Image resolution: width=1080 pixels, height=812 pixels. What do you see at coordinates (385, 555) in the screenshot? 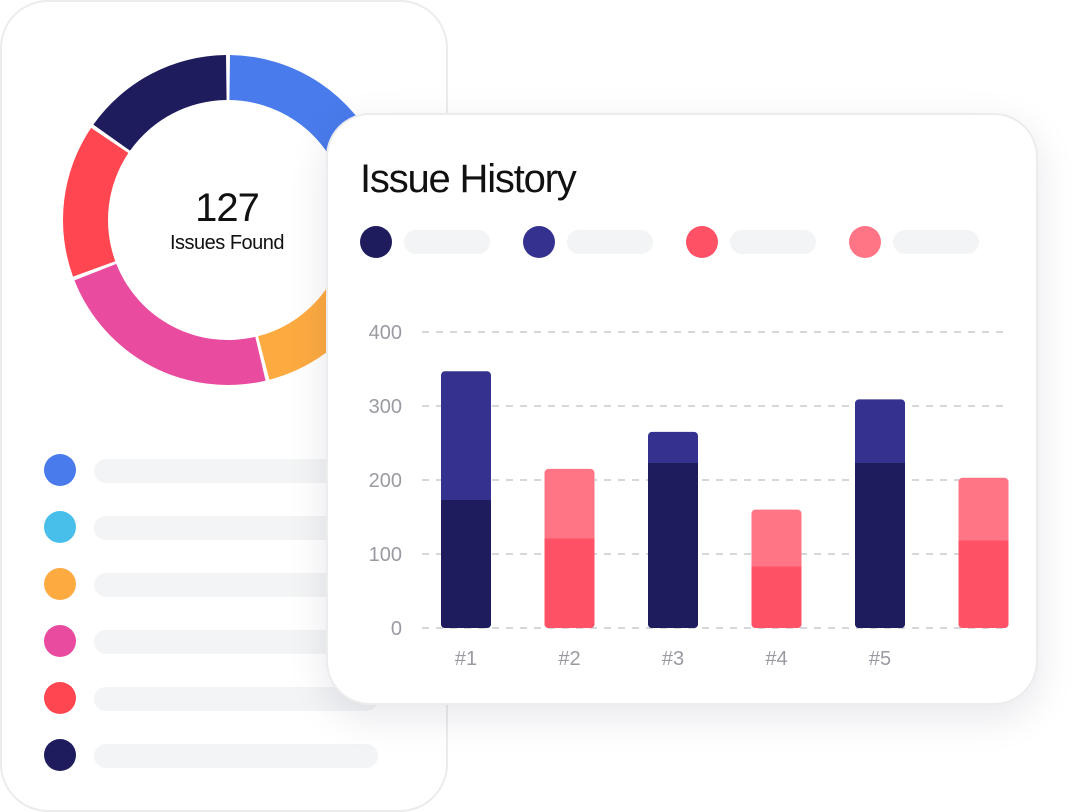
I see `y-tick-label: 100` at bounding box center [385, 555].